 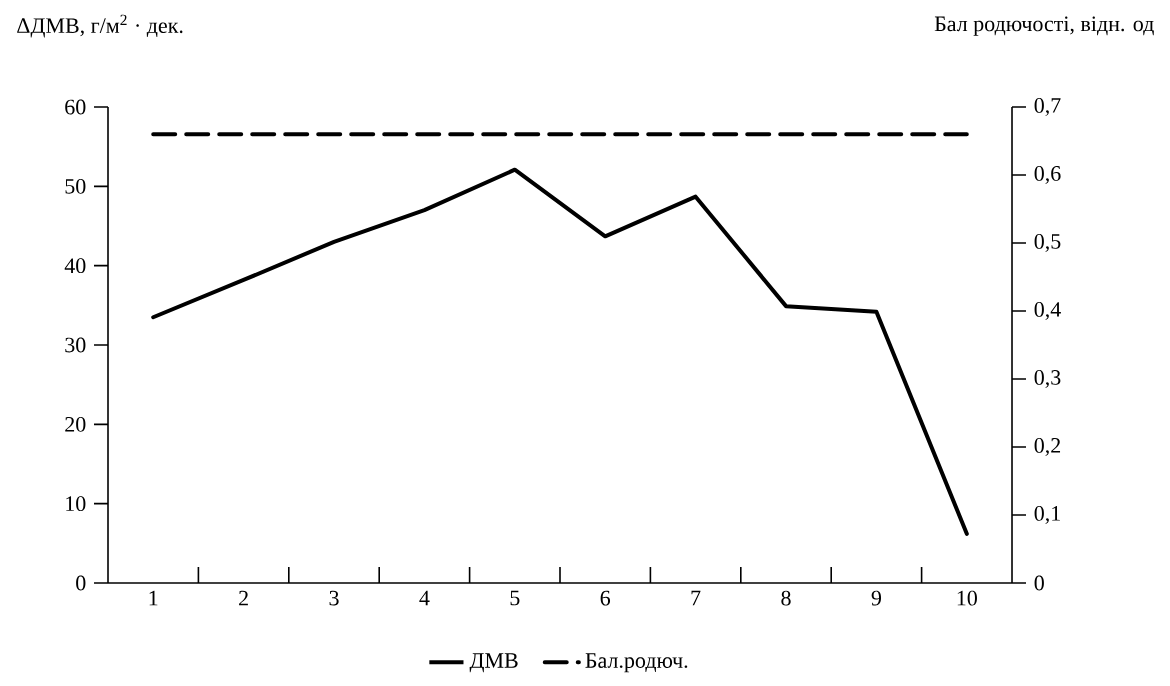 What do you see at coordinates (1047, 447) in the screenshot?
I see `y2-tick-label: 0,2` at bounding box center [1047, 447].